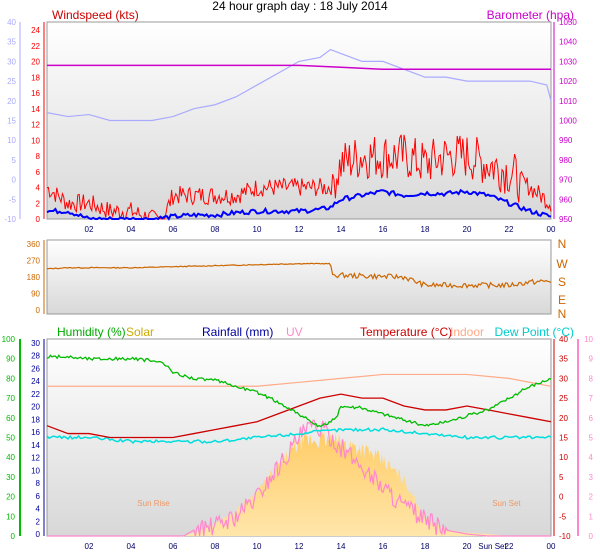 The width and height of the screenshot is (600, 555). I want to click on indoor-temp-line, so click(299, 380).